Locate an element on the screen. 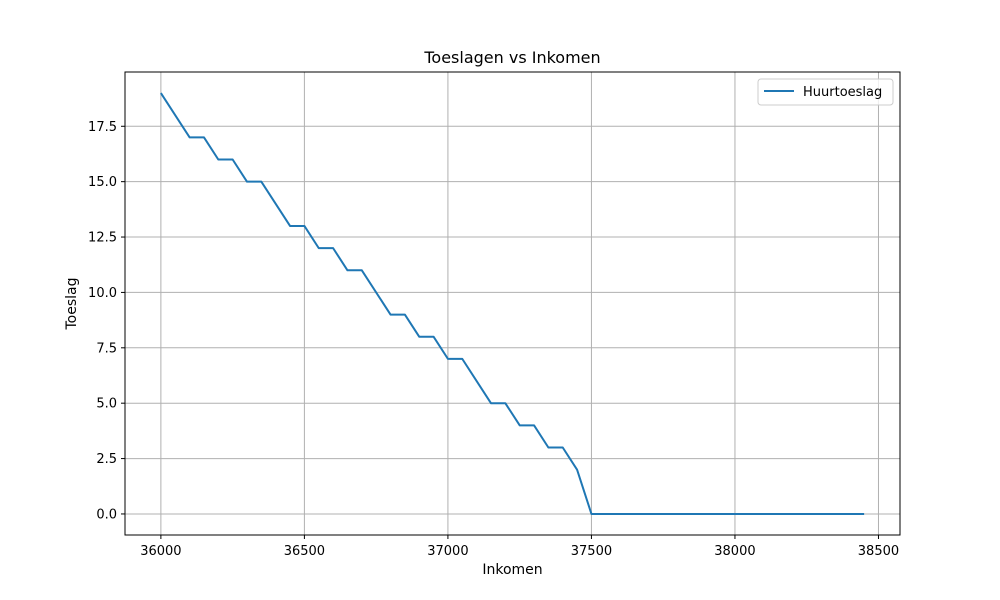  y-tick-label: 12.5 is located at coordinates (102, 238).